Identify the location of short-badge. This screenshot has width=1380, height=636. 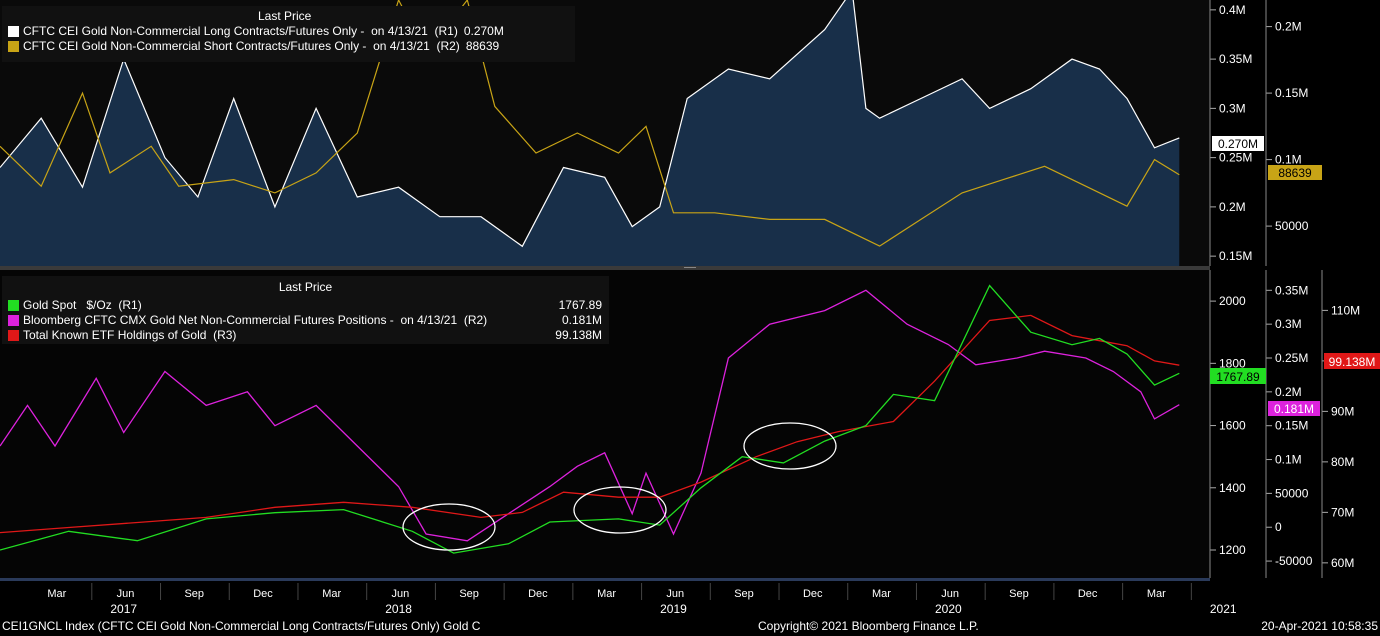
(1295, 172).